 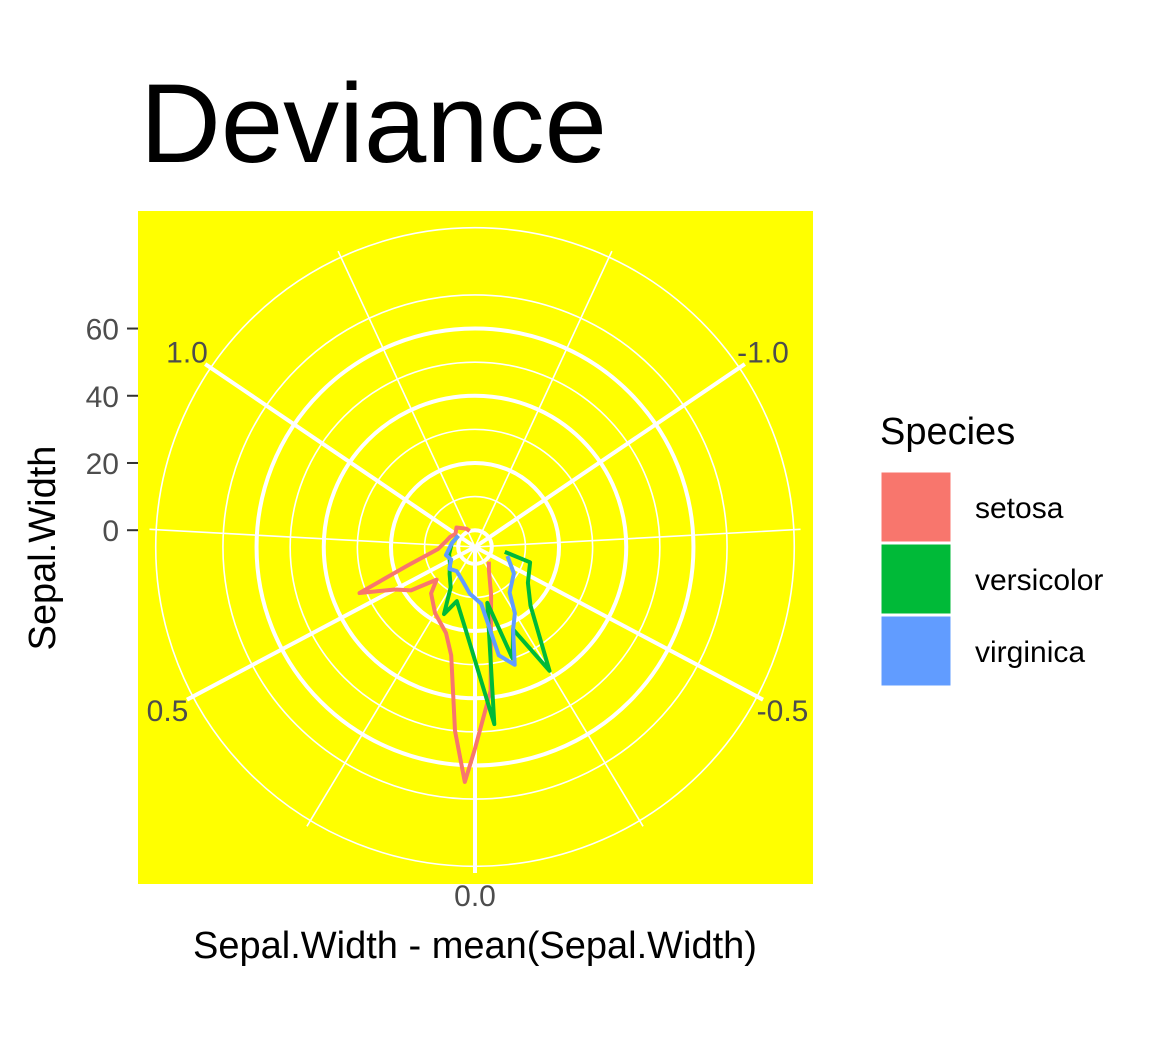 I want to click on legend-key-setosa, so click(x=916, y=507).